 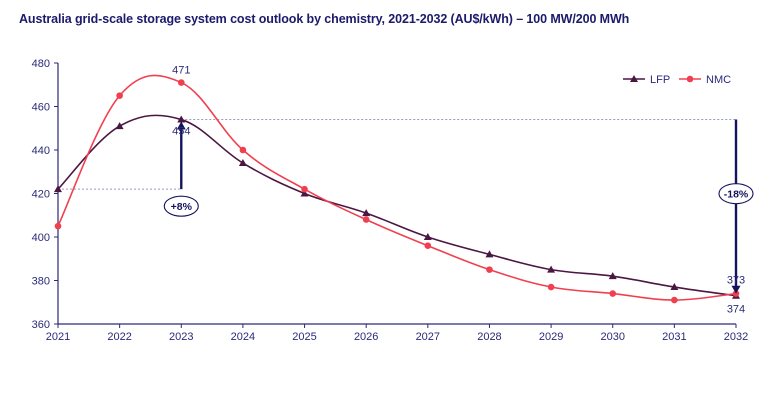 I want to click on x-tick-label: 2031, so click(x=674, y=337).